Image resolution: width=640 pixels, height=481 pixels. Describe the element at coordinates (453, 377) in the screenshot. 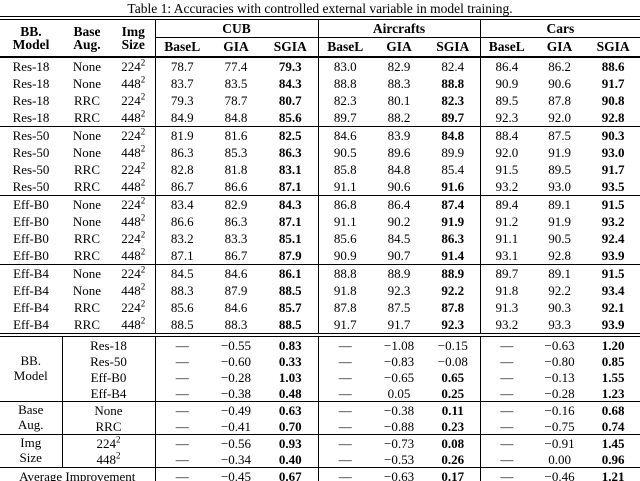

I see `value-cell: 0.65` at that location.